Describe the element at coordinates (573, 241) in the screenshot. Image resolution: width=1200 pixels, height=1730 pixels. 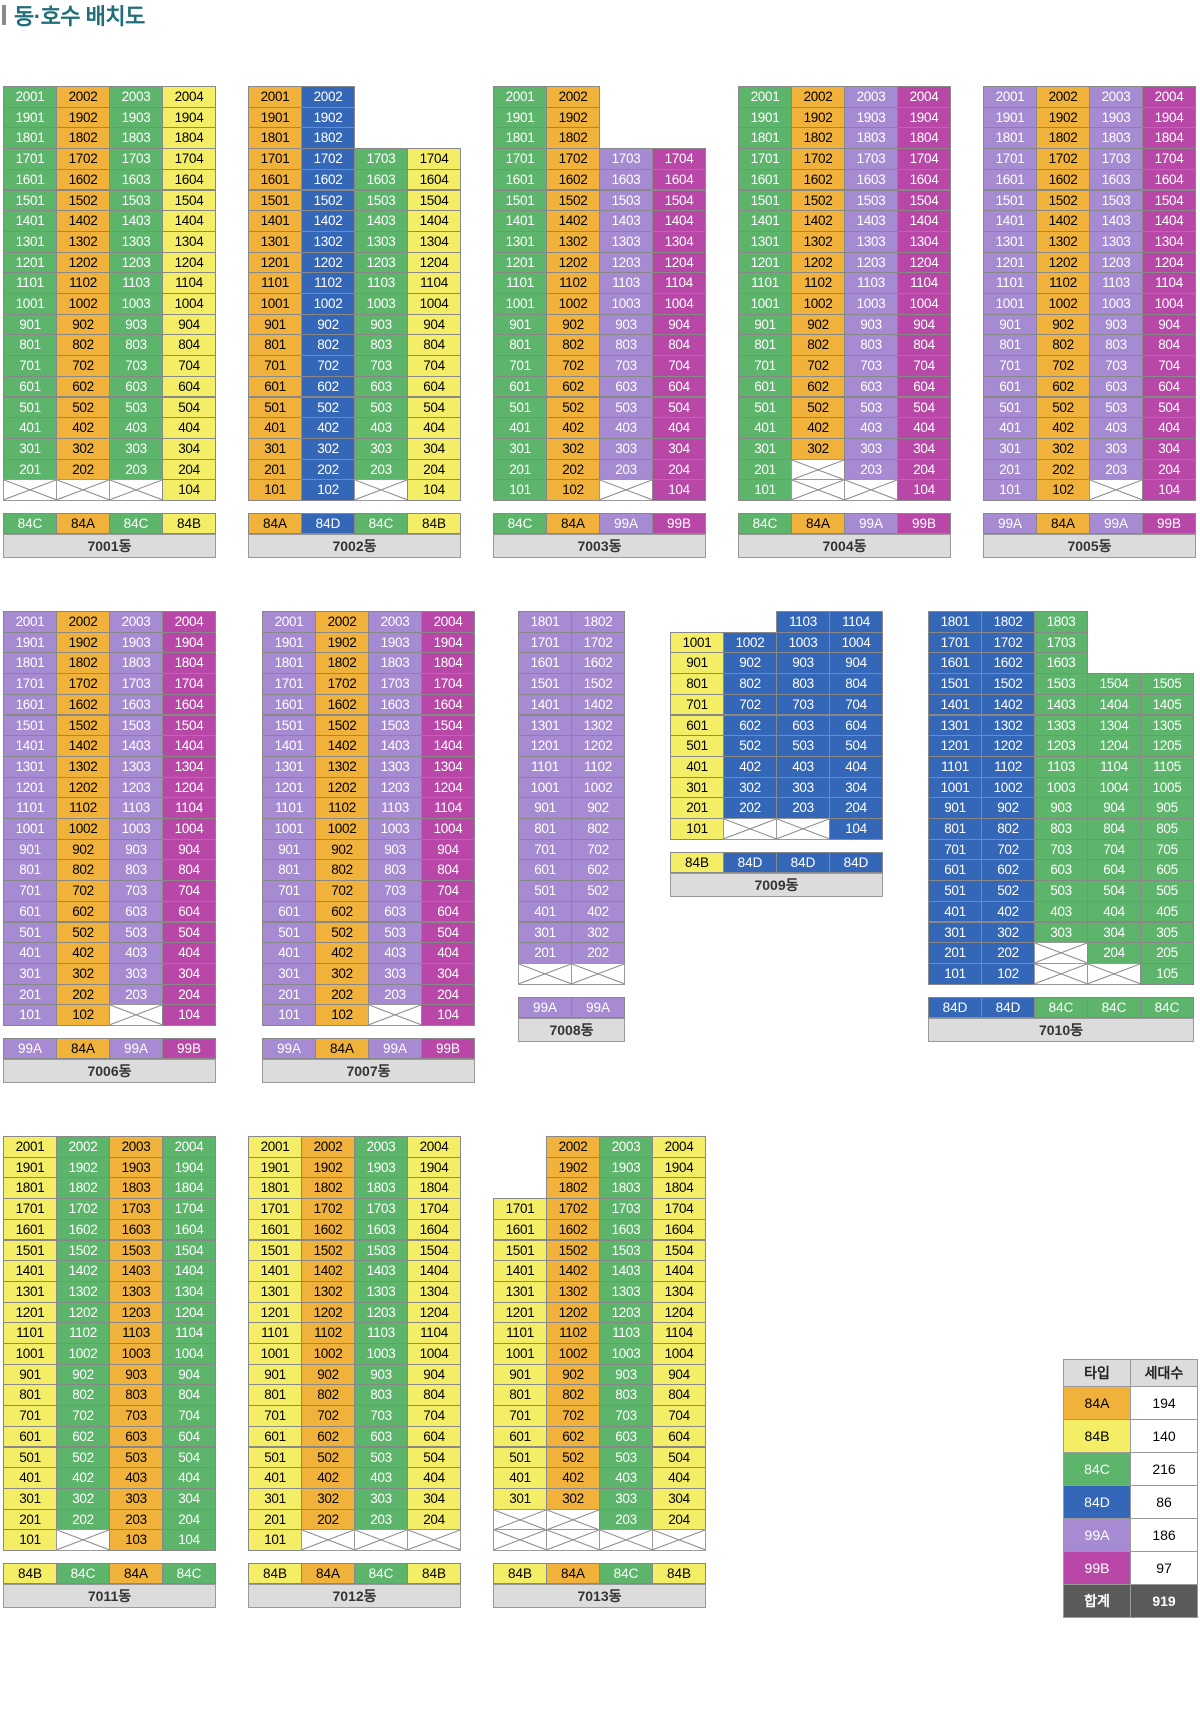
I see `unit-cell: 1302` at that location.